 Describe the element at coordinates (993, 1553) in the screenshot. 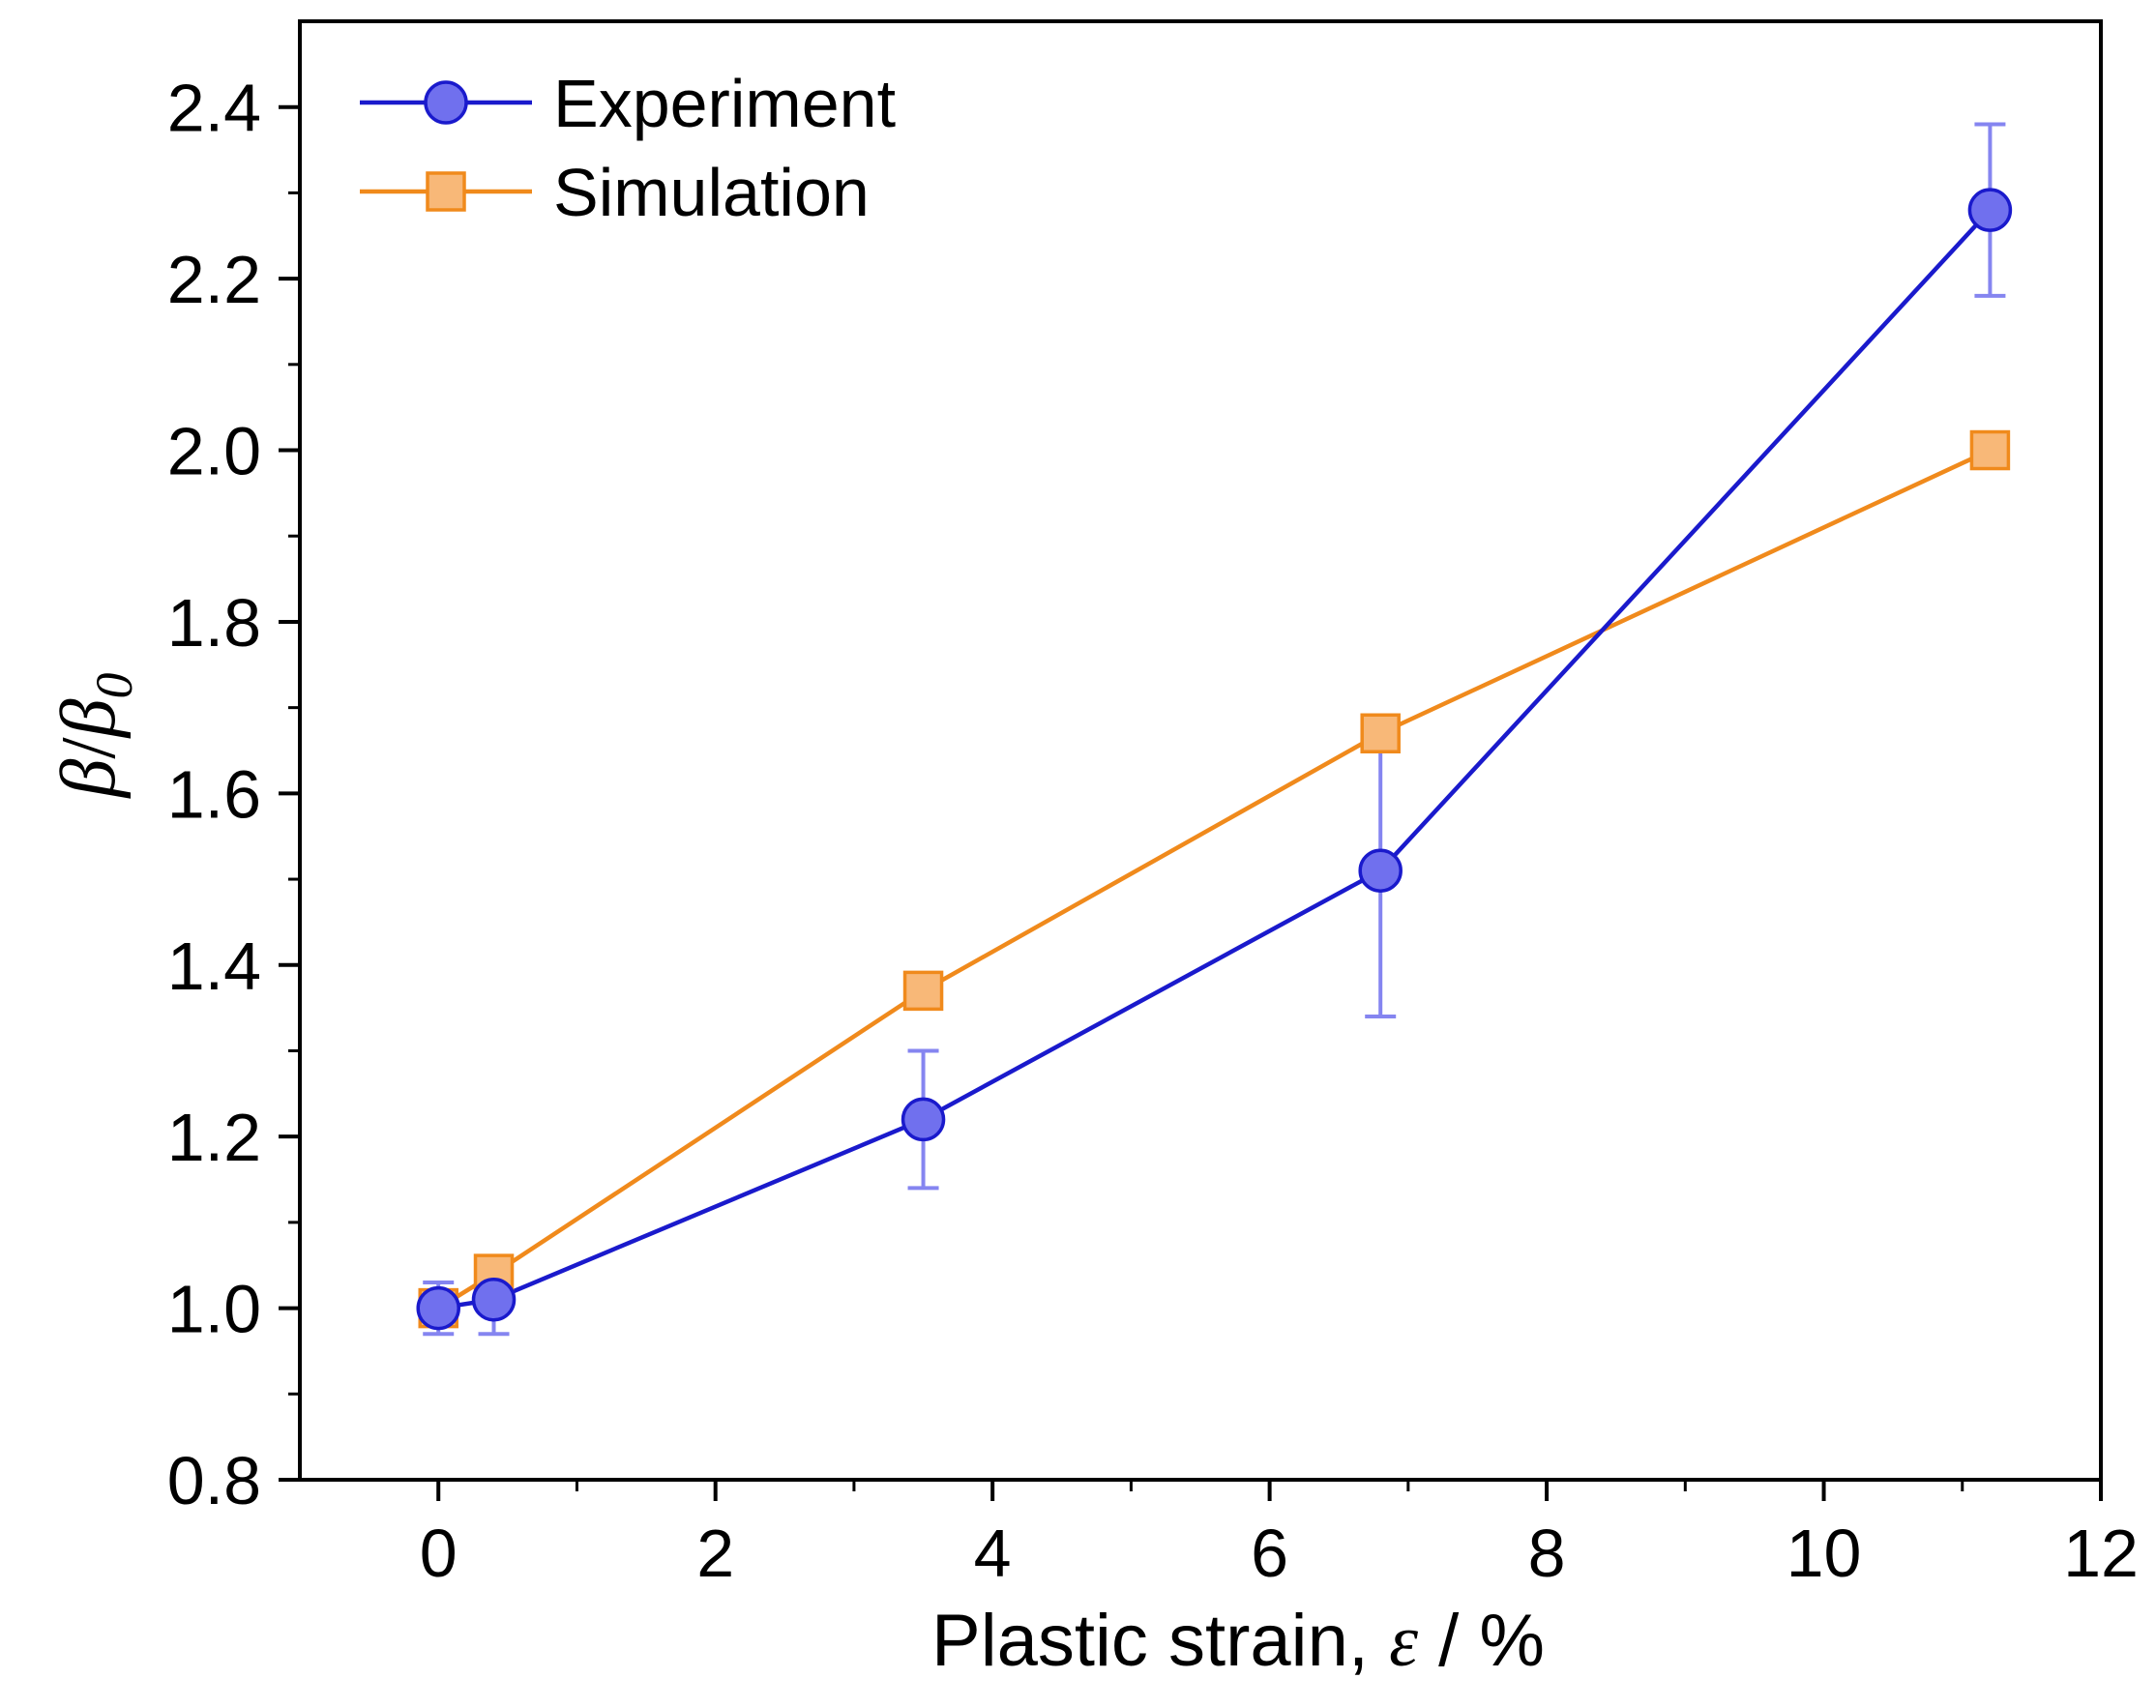

I see `x-tick-label: 4` at that location.